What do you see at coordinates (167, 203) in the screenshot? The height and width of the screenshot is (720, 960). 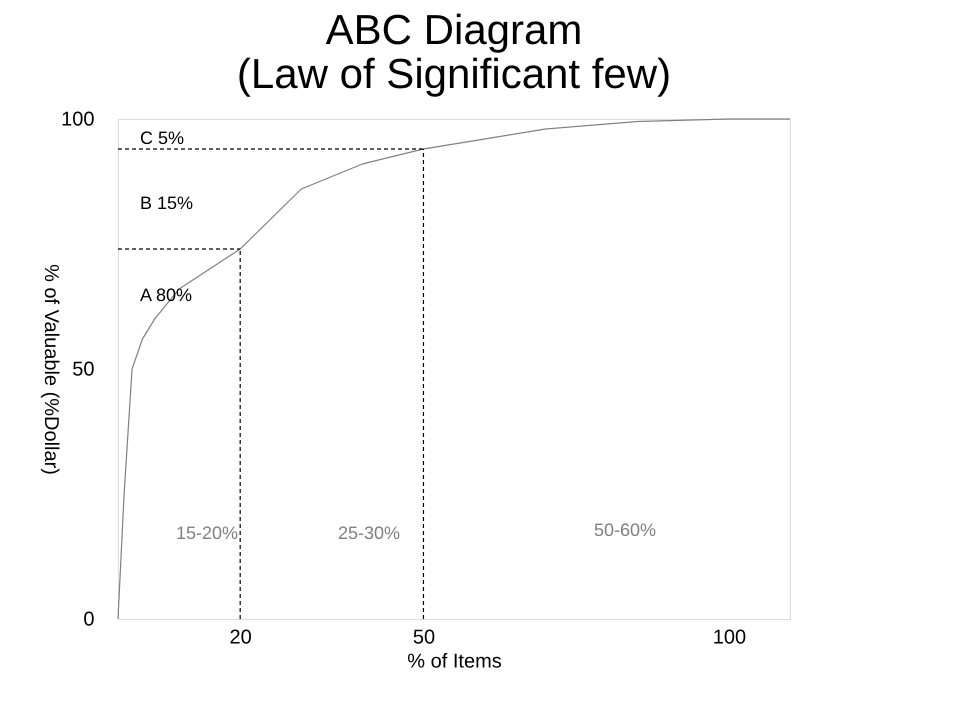 I see `annotation: B 15%` at bounding box center [167, 203].